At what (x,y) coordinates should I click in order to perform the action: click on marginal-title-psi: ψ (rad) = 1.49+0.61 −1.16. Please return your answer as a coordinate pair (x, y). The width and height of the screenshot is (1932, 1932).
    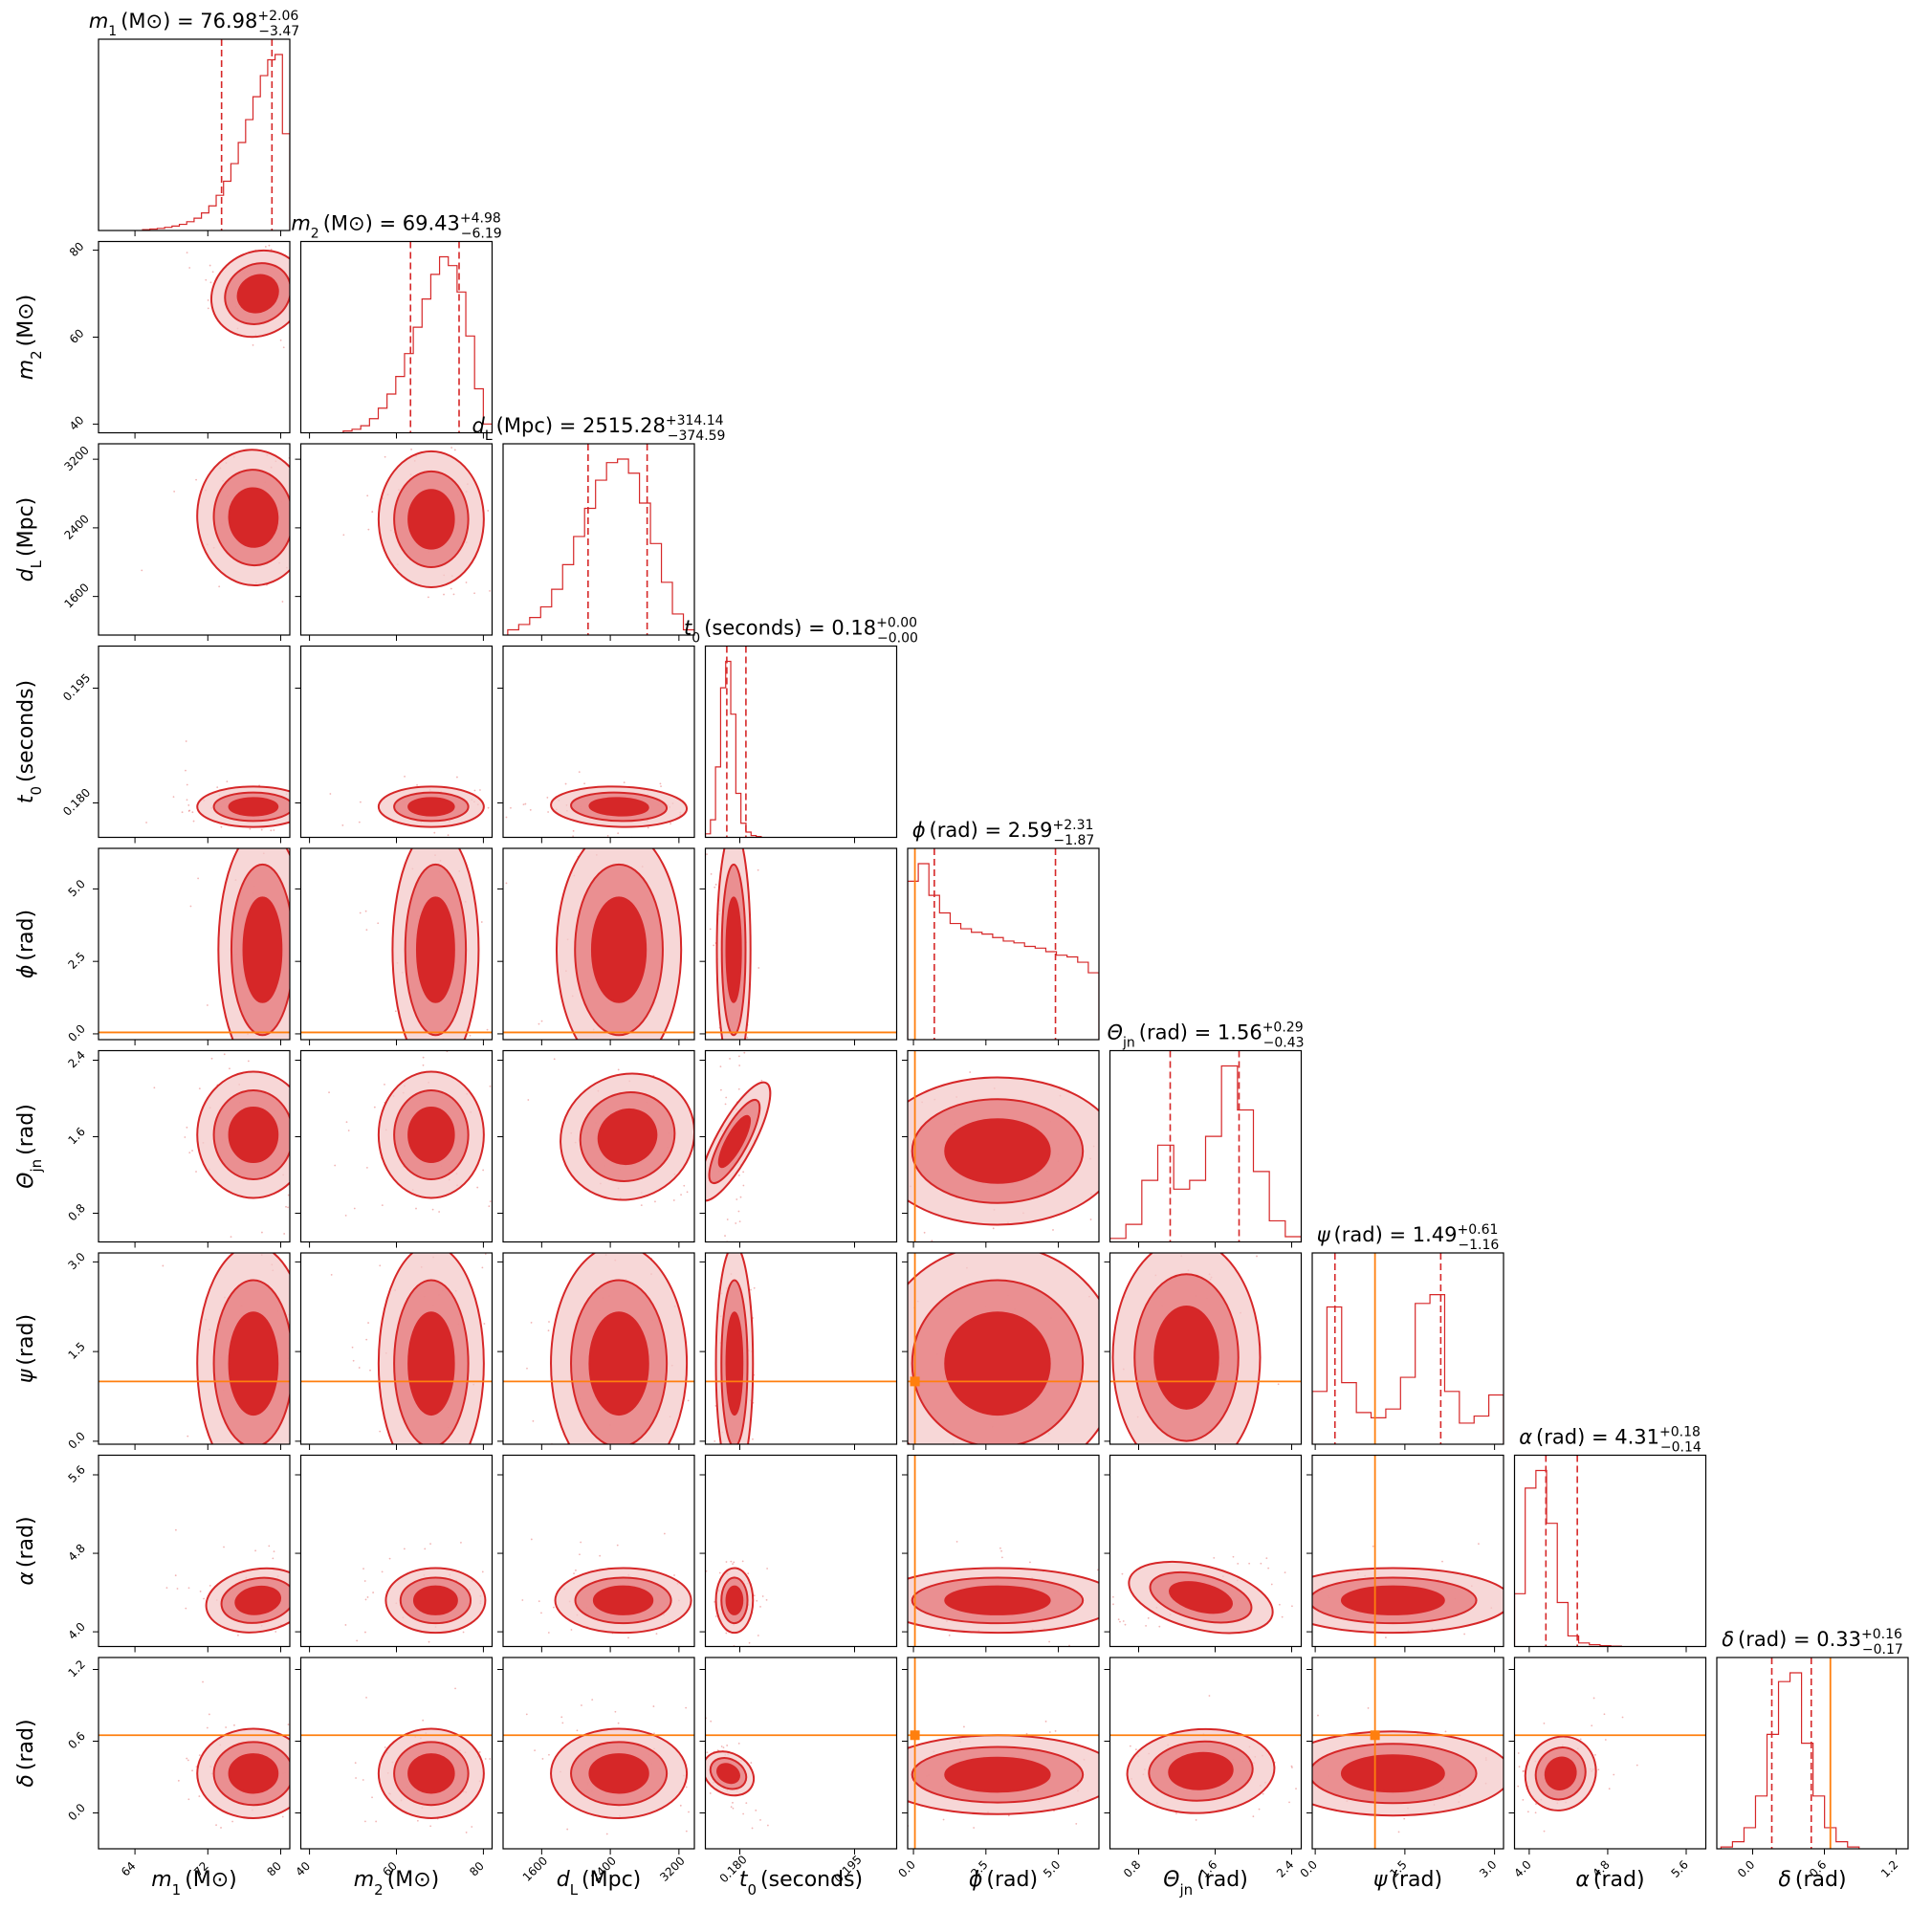
    Looking at the image, I should click on (1408, 1237).